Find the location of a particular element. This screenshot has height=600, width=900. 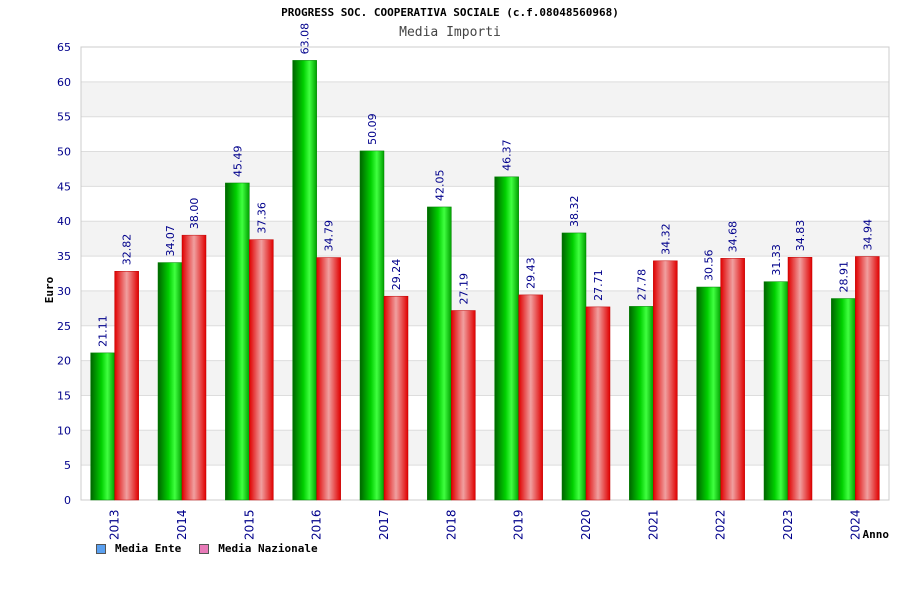

data-label: 45.49 is located at coordinates (237, 160).